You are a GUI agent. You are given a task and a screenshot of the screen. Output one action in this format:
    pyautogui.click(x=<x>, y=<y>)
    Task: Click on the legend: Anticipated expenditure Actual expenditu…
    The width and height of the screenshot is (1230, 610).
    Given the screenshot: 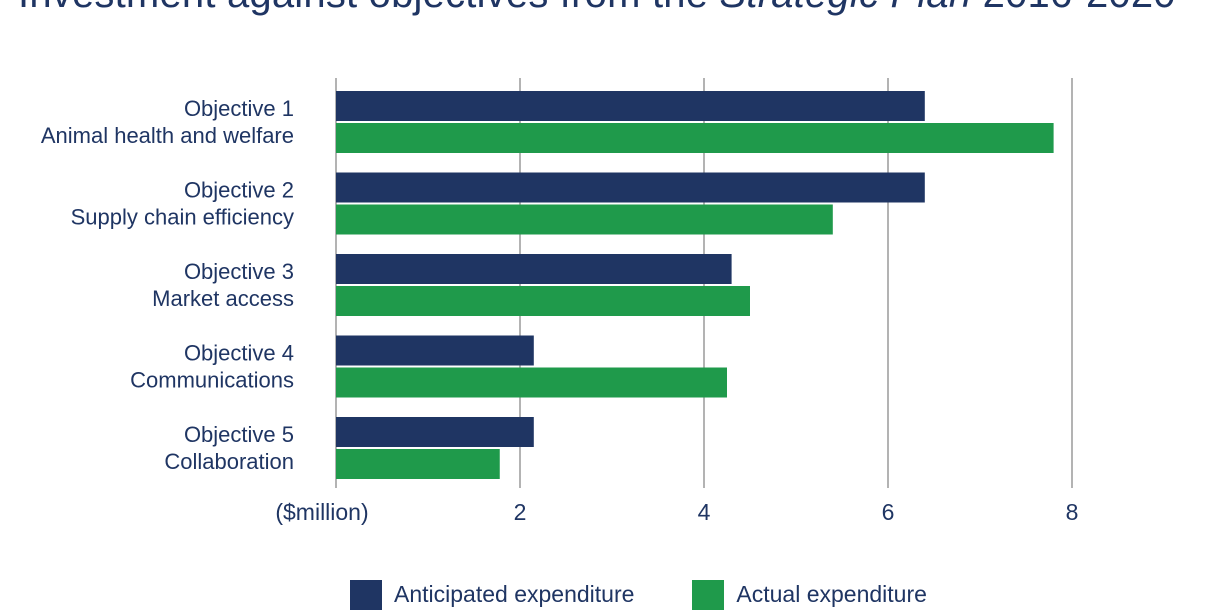 What is the action you would take?
    pyautogui.click(x=638, y=595)
    